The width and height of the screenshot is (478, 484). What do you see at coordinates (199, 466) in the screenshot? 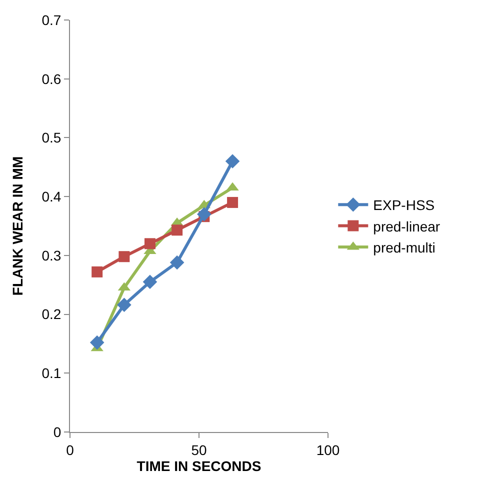
I see `x-axis-title: TIME IN SECONDS` at bounding box center [199, 466].